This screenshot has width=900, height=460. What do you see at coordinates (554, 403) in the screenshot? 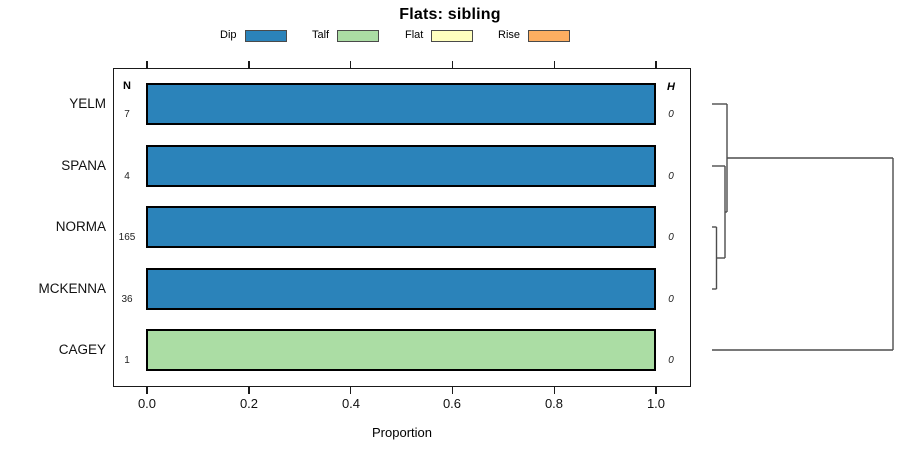
I see `x-tick-label-4: 0.8` at bounding box center [554, 403].